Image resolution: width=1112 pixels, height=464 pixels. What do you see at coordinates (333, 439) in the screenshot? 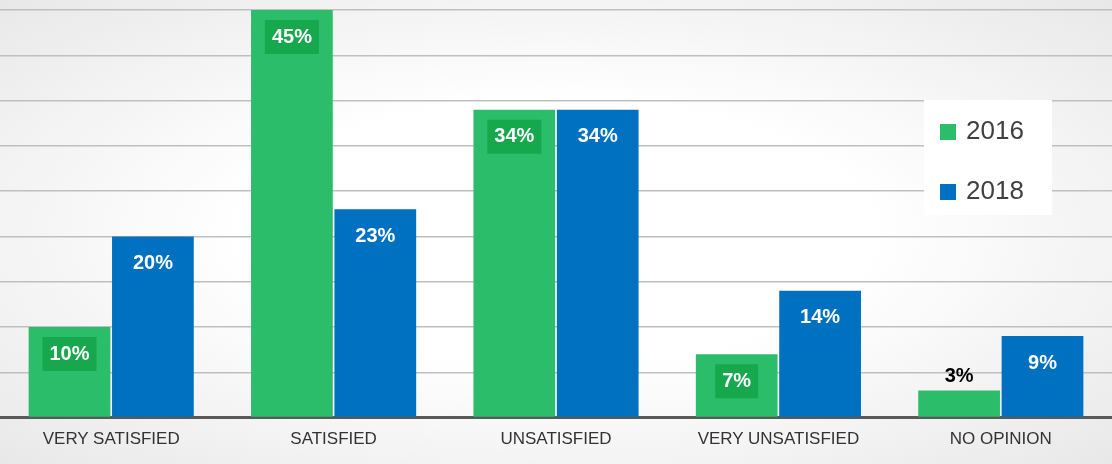
I see `x-tick-label: SATISFIED` at bounding box center [333, 439].